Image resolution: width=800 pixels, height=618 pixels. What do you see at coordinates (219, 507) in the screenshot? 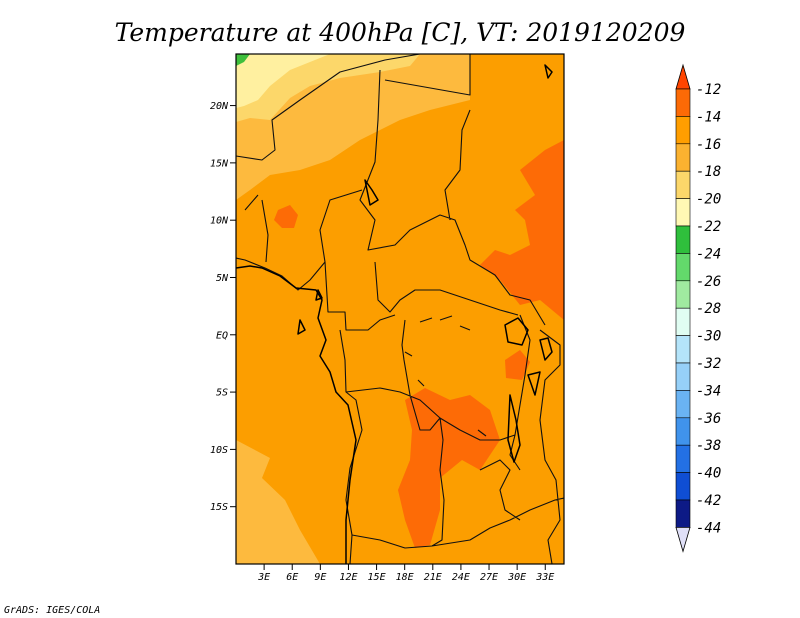
I see `y-tick-label: 15S` at bounding box center [219, 507].